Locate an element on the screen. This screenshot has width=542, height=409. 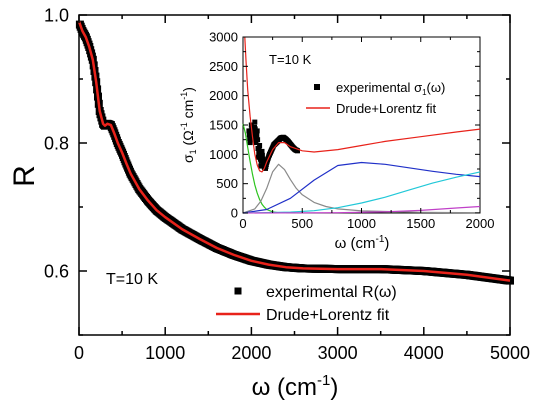
inset-y-tick-label: 1500 is located at coordinates (223, 125).